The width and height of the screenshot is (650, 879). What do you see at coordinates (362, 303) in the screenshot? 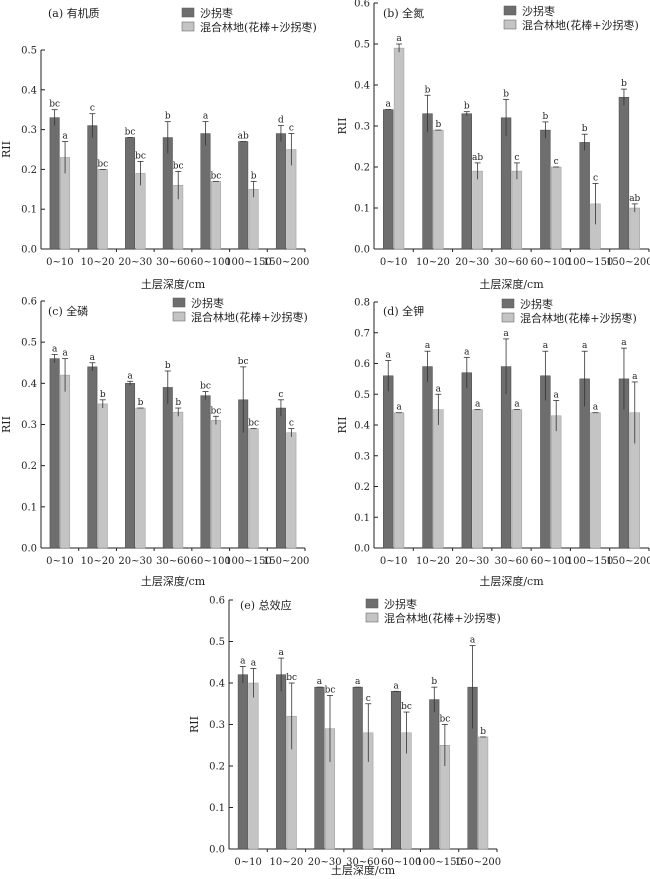
I see `y-tick-label: 0.8` at bounding box center [362, 303].